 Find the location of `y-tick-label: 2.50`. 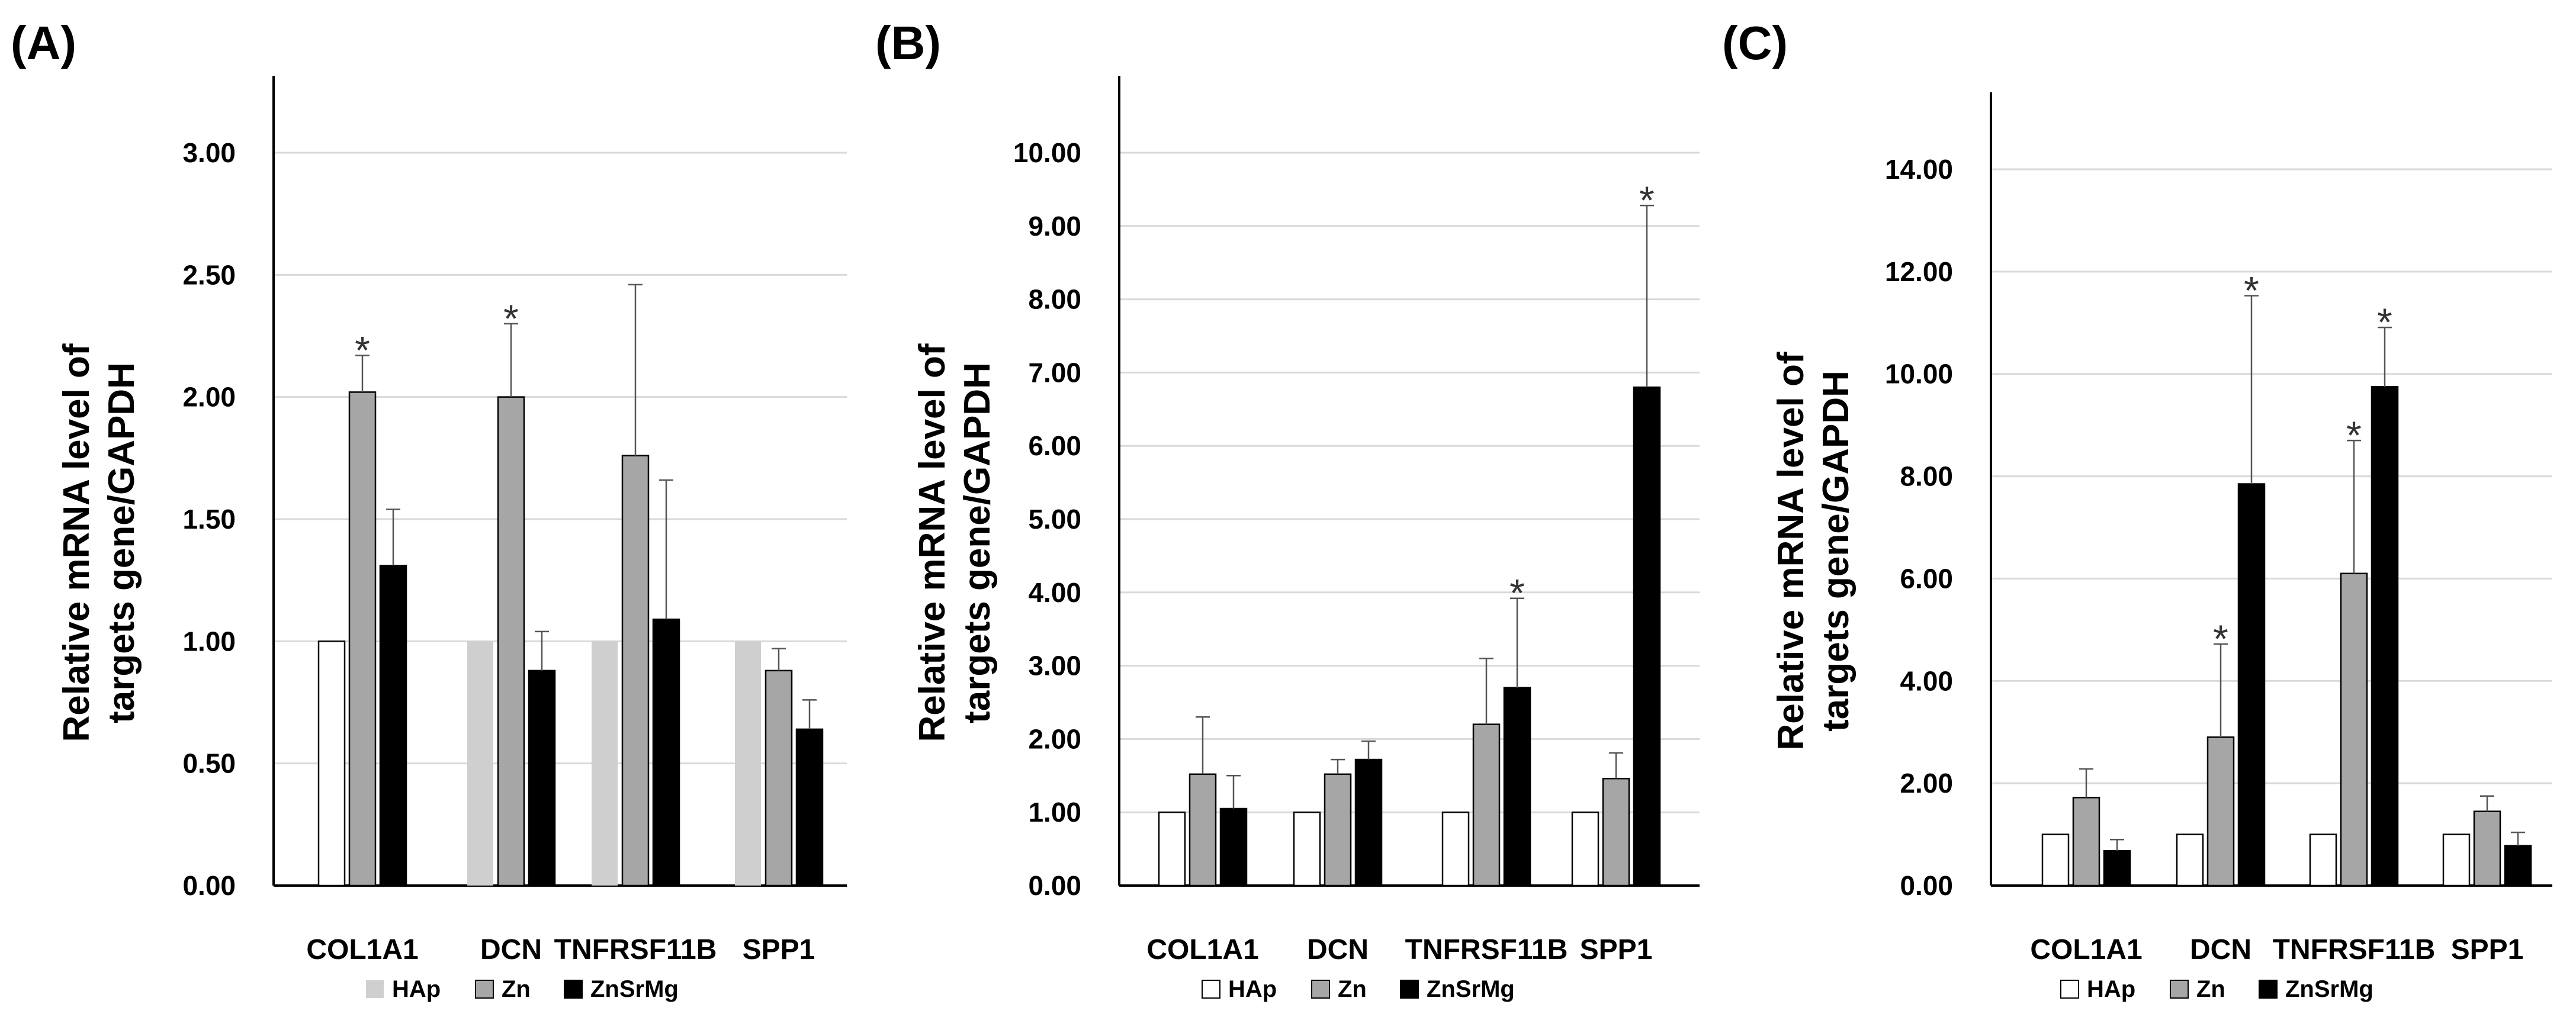

y-tick-label: 2.50 is located at coordinates (209, 274).